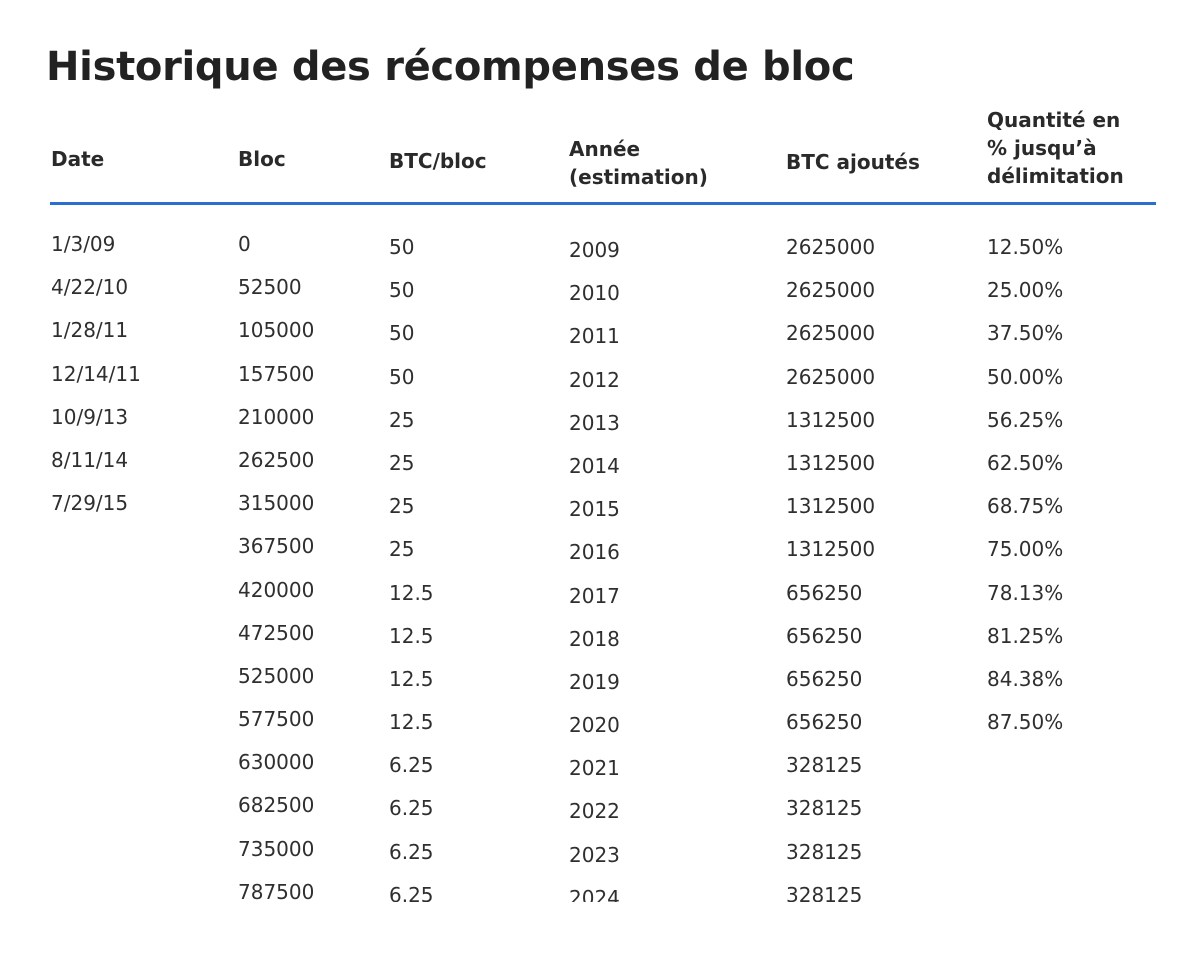  What do you see at coordinates (438, 161) in the screenshot?
I see `column-header-btc-per-block: BTC/bloc` at bounding box center [438, 161].